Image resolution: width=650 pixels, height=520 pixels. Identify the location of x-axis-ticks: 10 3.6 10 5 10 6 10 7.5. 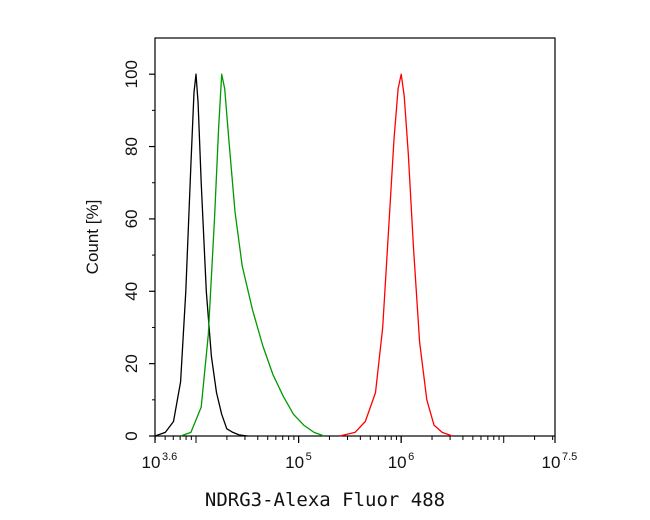
(359, 454).